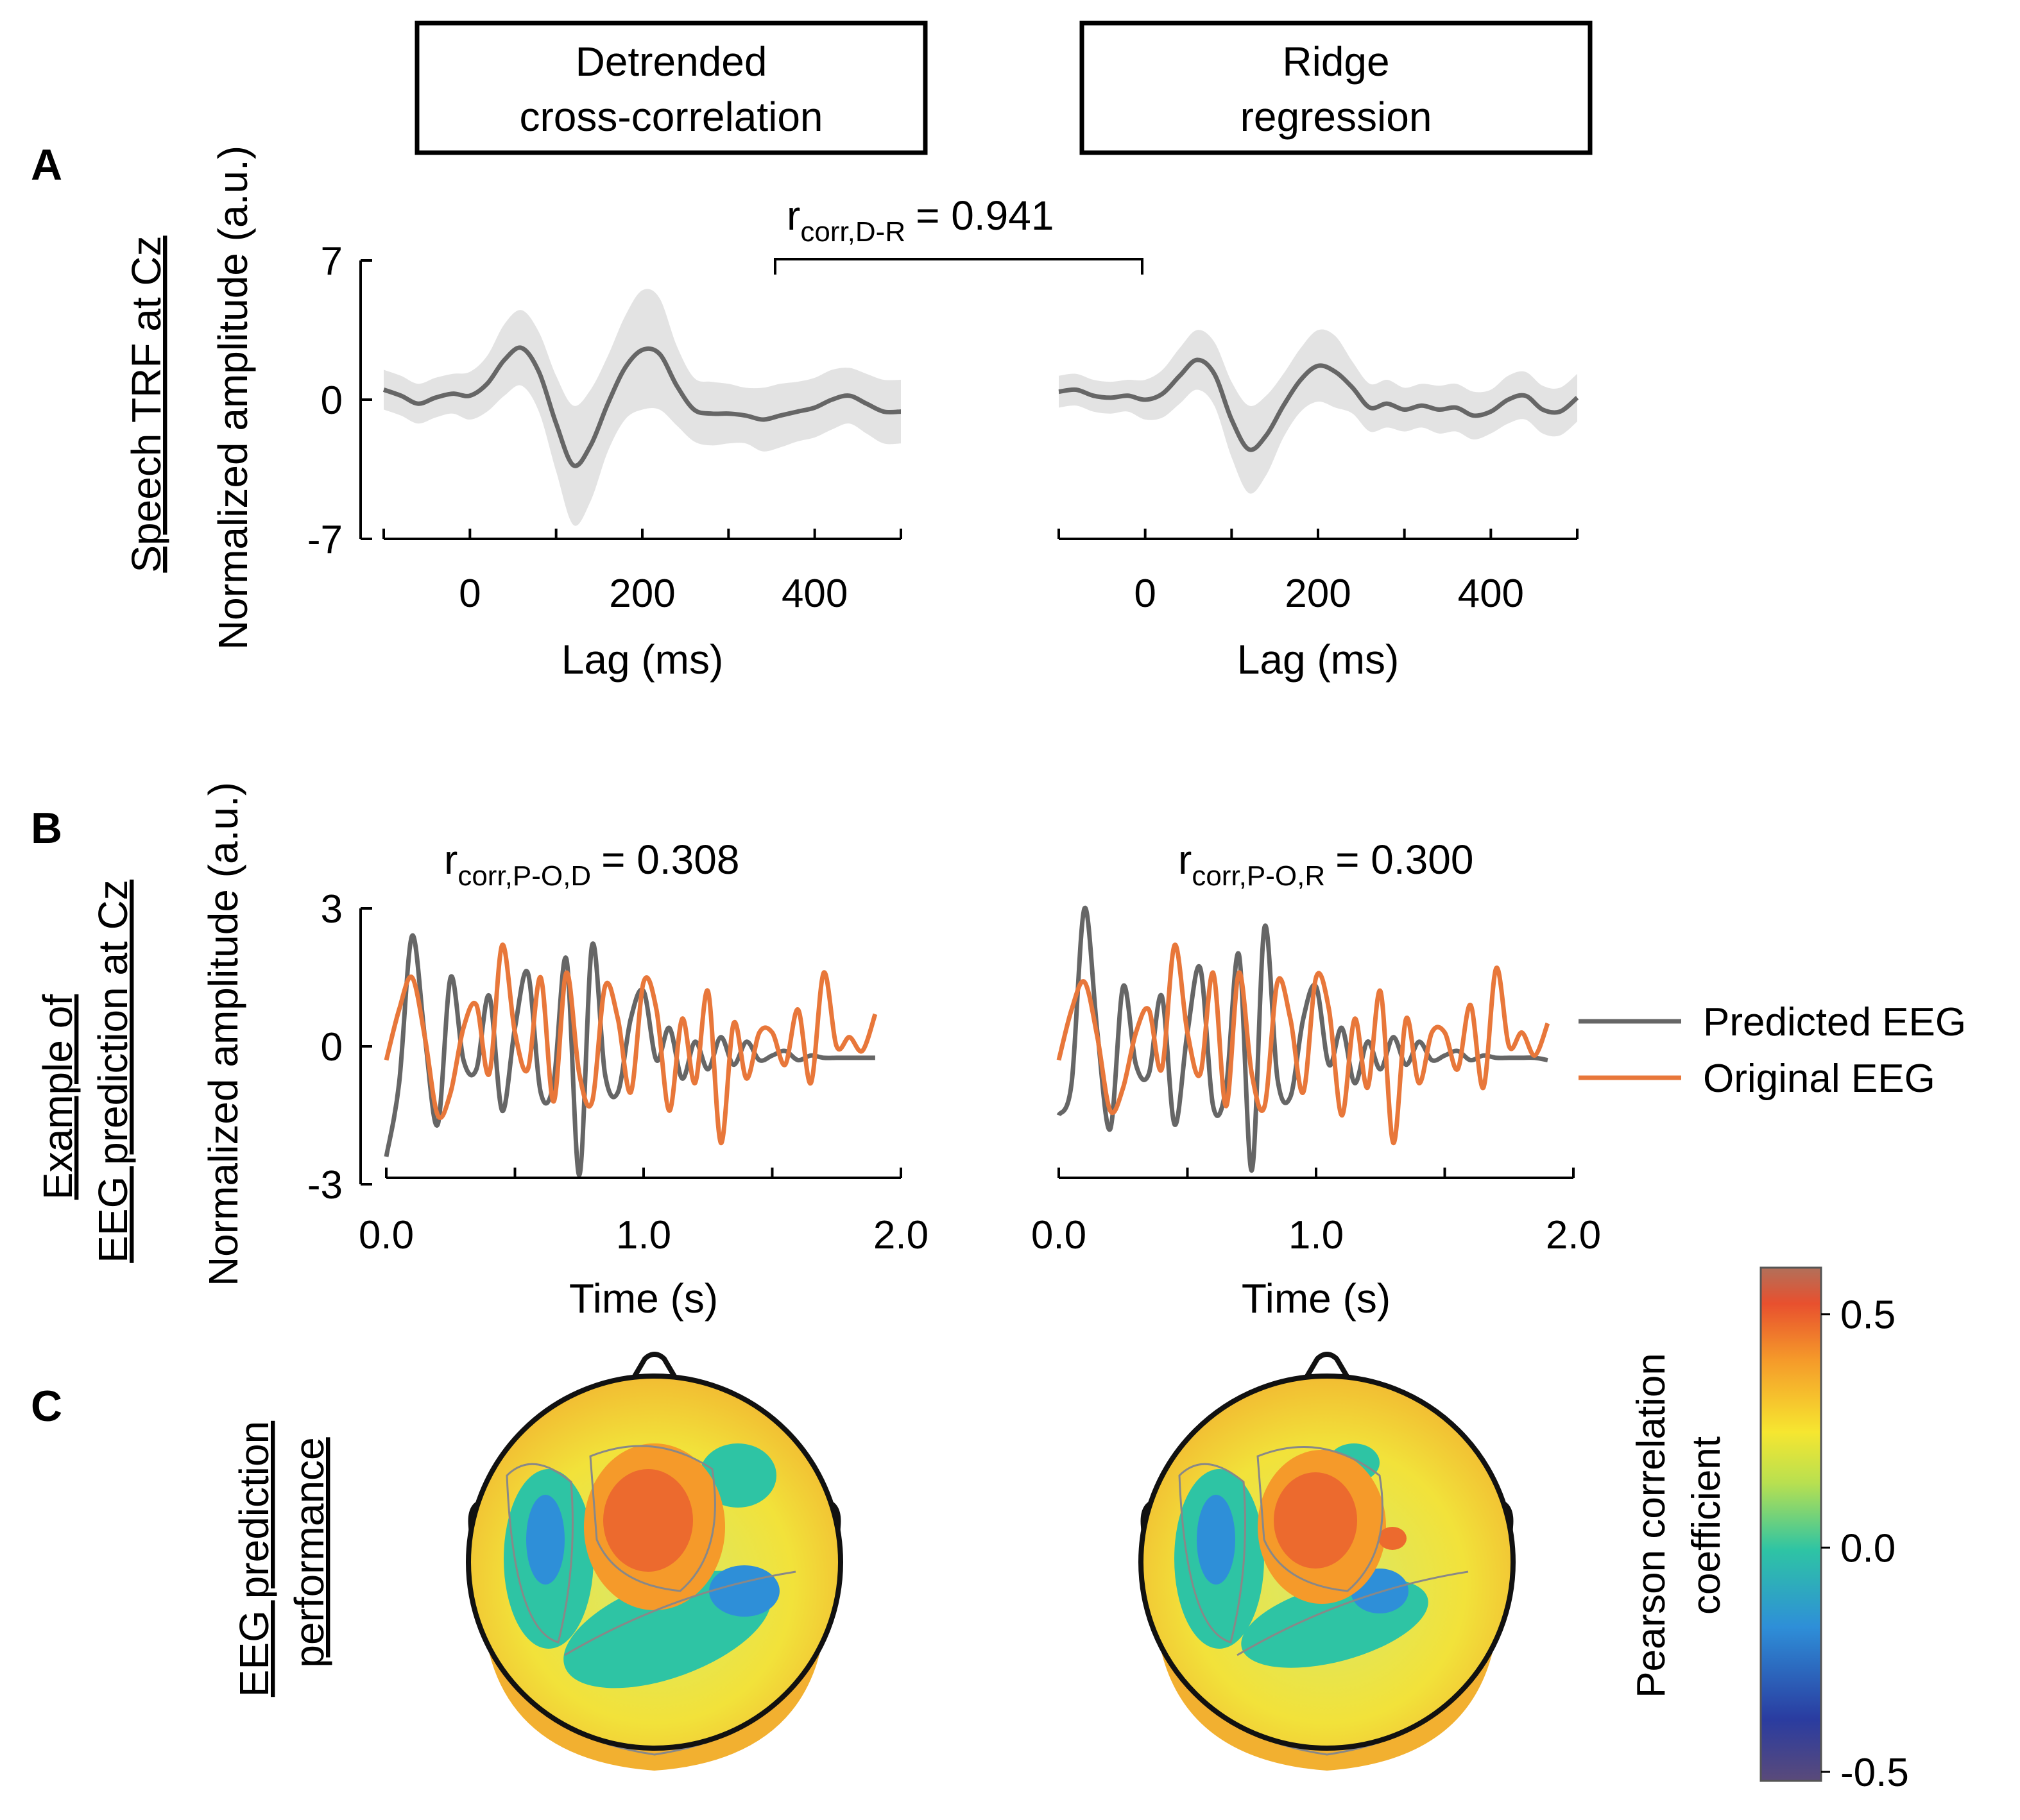  Describe the element at coordinates (1868, 1548) in the screenshot. I see `colorbar-tick-label: 0.0` at that location.